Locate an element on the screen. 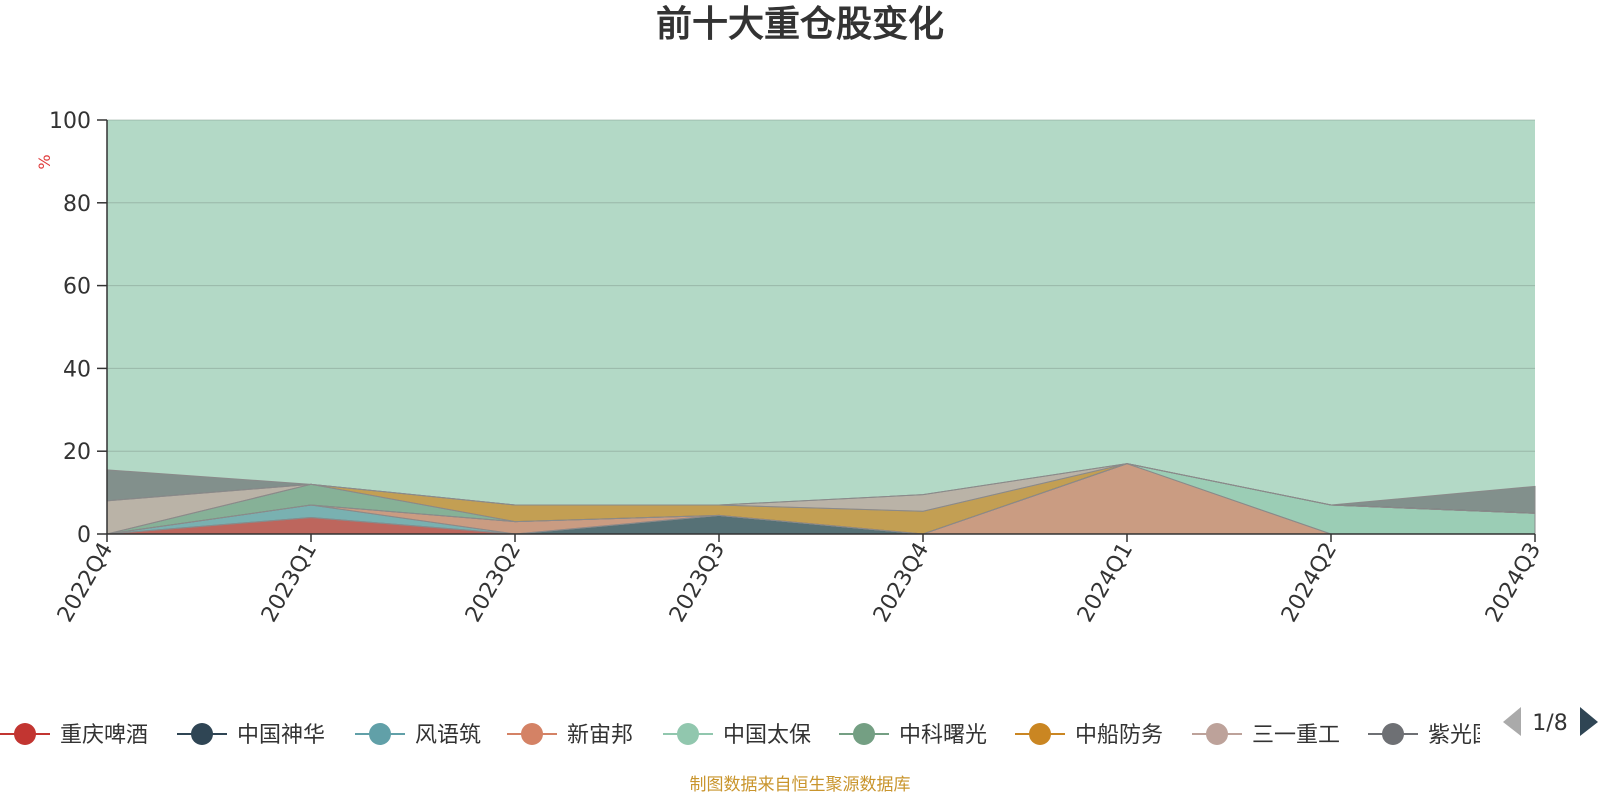  legend-label-7: 三一重工 is located at coordinates (1296, 735).